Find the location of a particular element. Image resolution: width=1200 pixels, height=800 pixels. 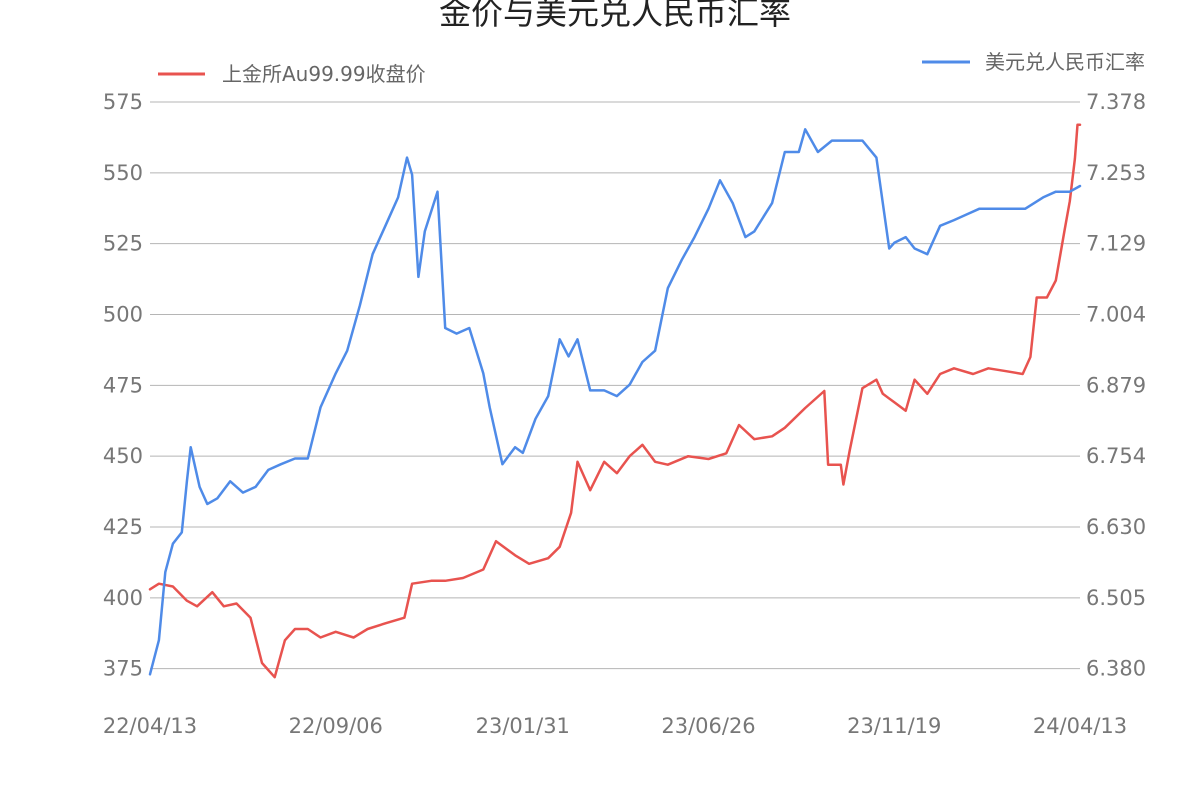

y-left-tick-label: 475 is located at coordinates (123, 385).